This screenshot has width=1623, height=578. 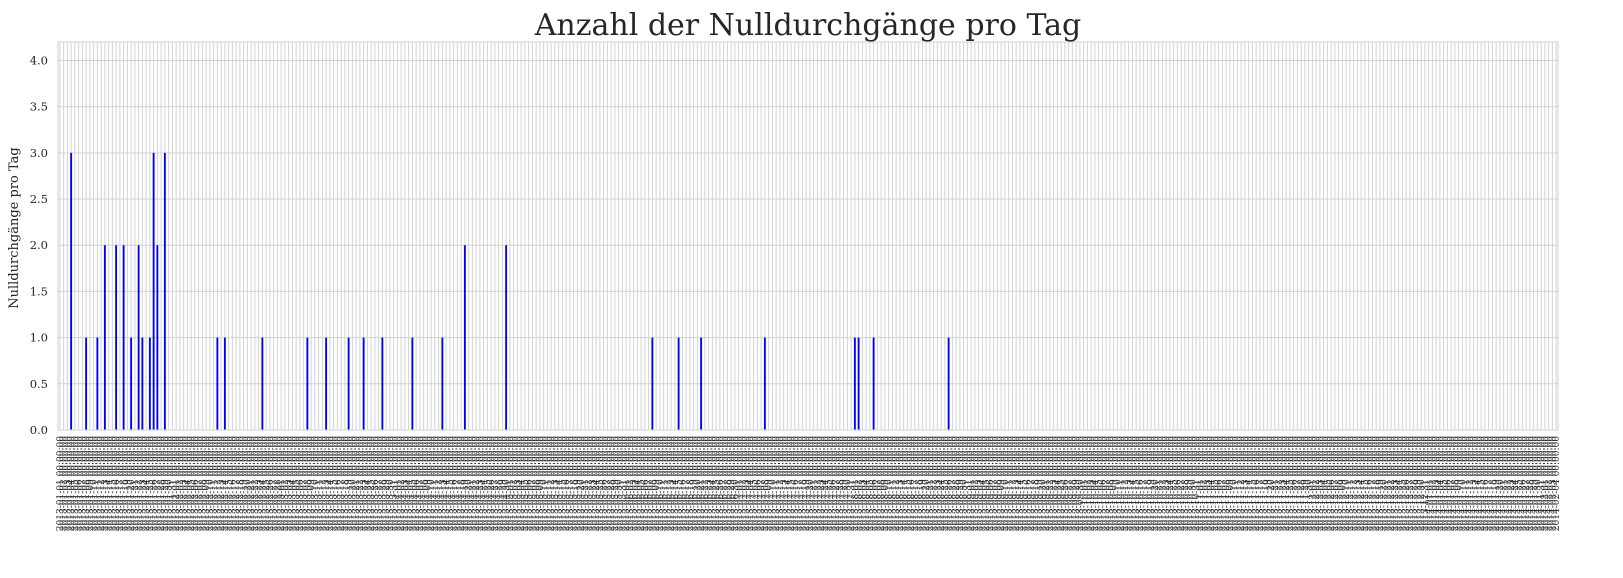 What do you see at coordinates (417, 483) in the screenshot?
I see `x-tick-label: 2013-04-06 00:00:00` at bounding box center [417, 483].